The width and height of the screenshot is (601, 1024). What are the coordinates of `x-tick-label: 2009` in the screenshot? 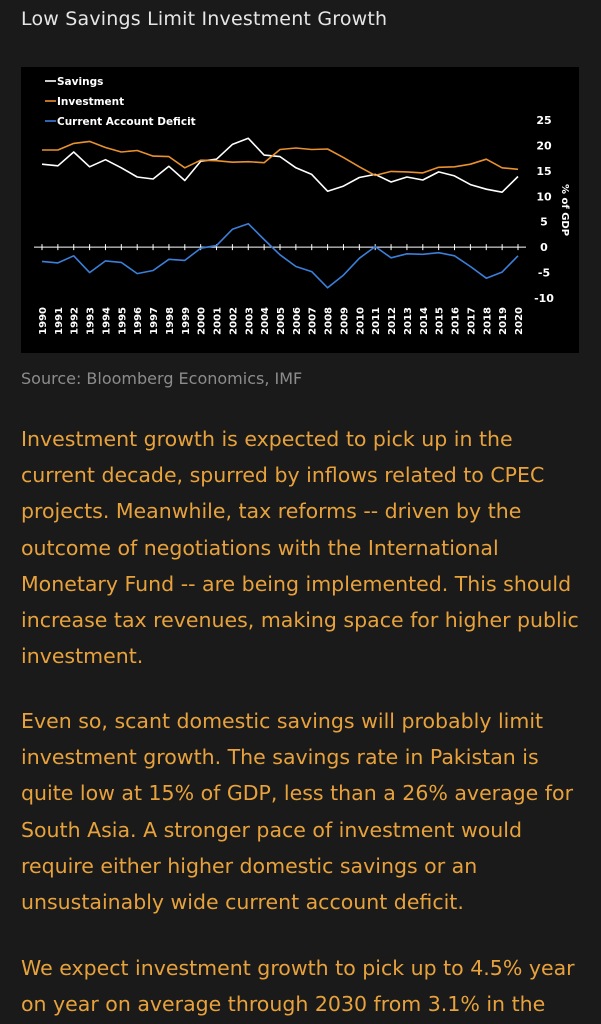 It's located at (345, 321).